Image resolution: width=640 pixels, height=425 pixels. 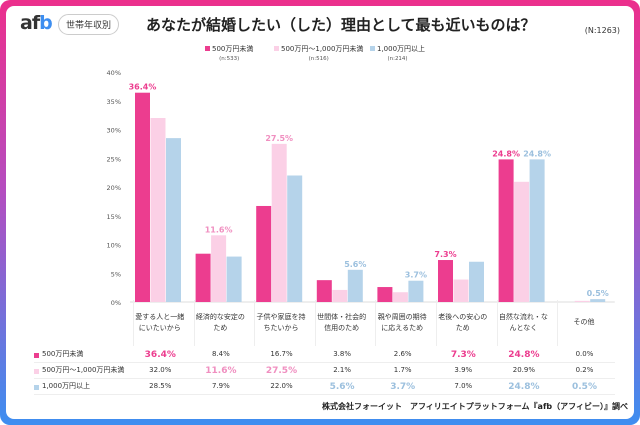 I want to click on legend-label: 500万円～1,000万円未満, so click(x=322, y=49).